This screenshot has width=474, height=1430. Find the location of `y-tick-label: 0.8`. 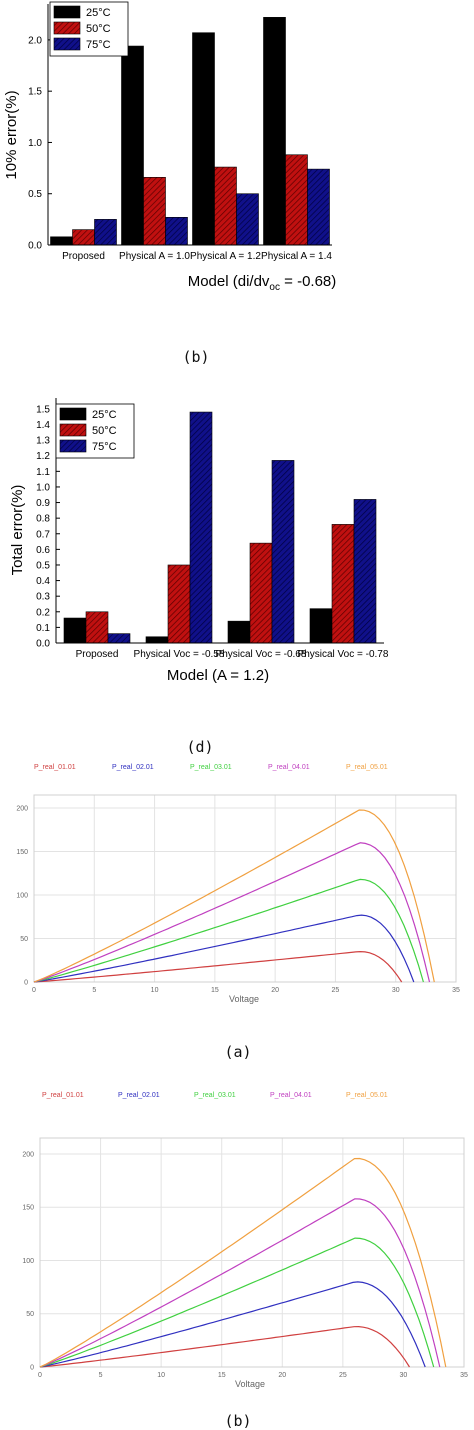

y-tick-label: 0.8 is located at coordinates (43, 519).